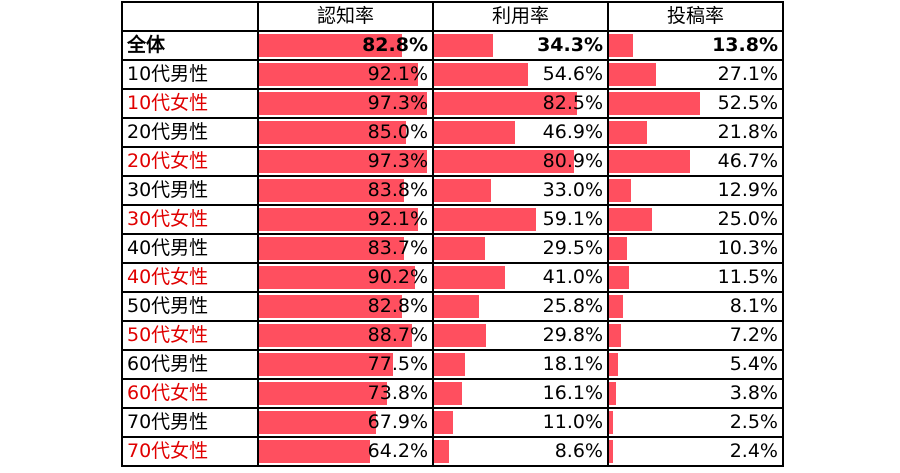 Image resolution: width=900 pixels, height=473 pixels. Describe the element at coordinates (572, 277) in the screenshot. I see `usage-value: 41.0%` at that location.